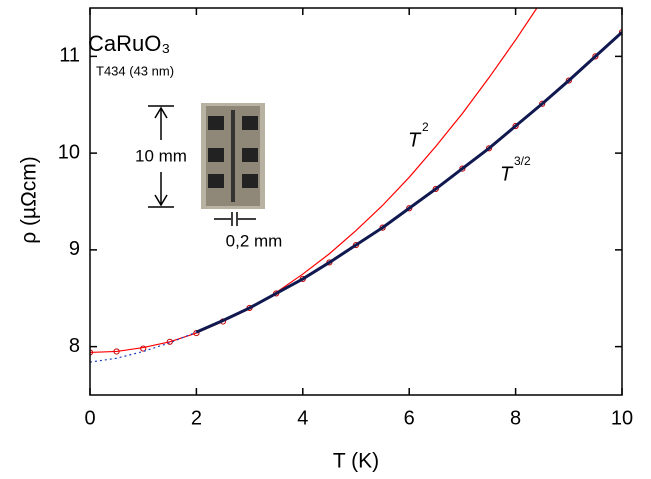  I want to click on curve-label-sup: 3/2, so click(522, 161).